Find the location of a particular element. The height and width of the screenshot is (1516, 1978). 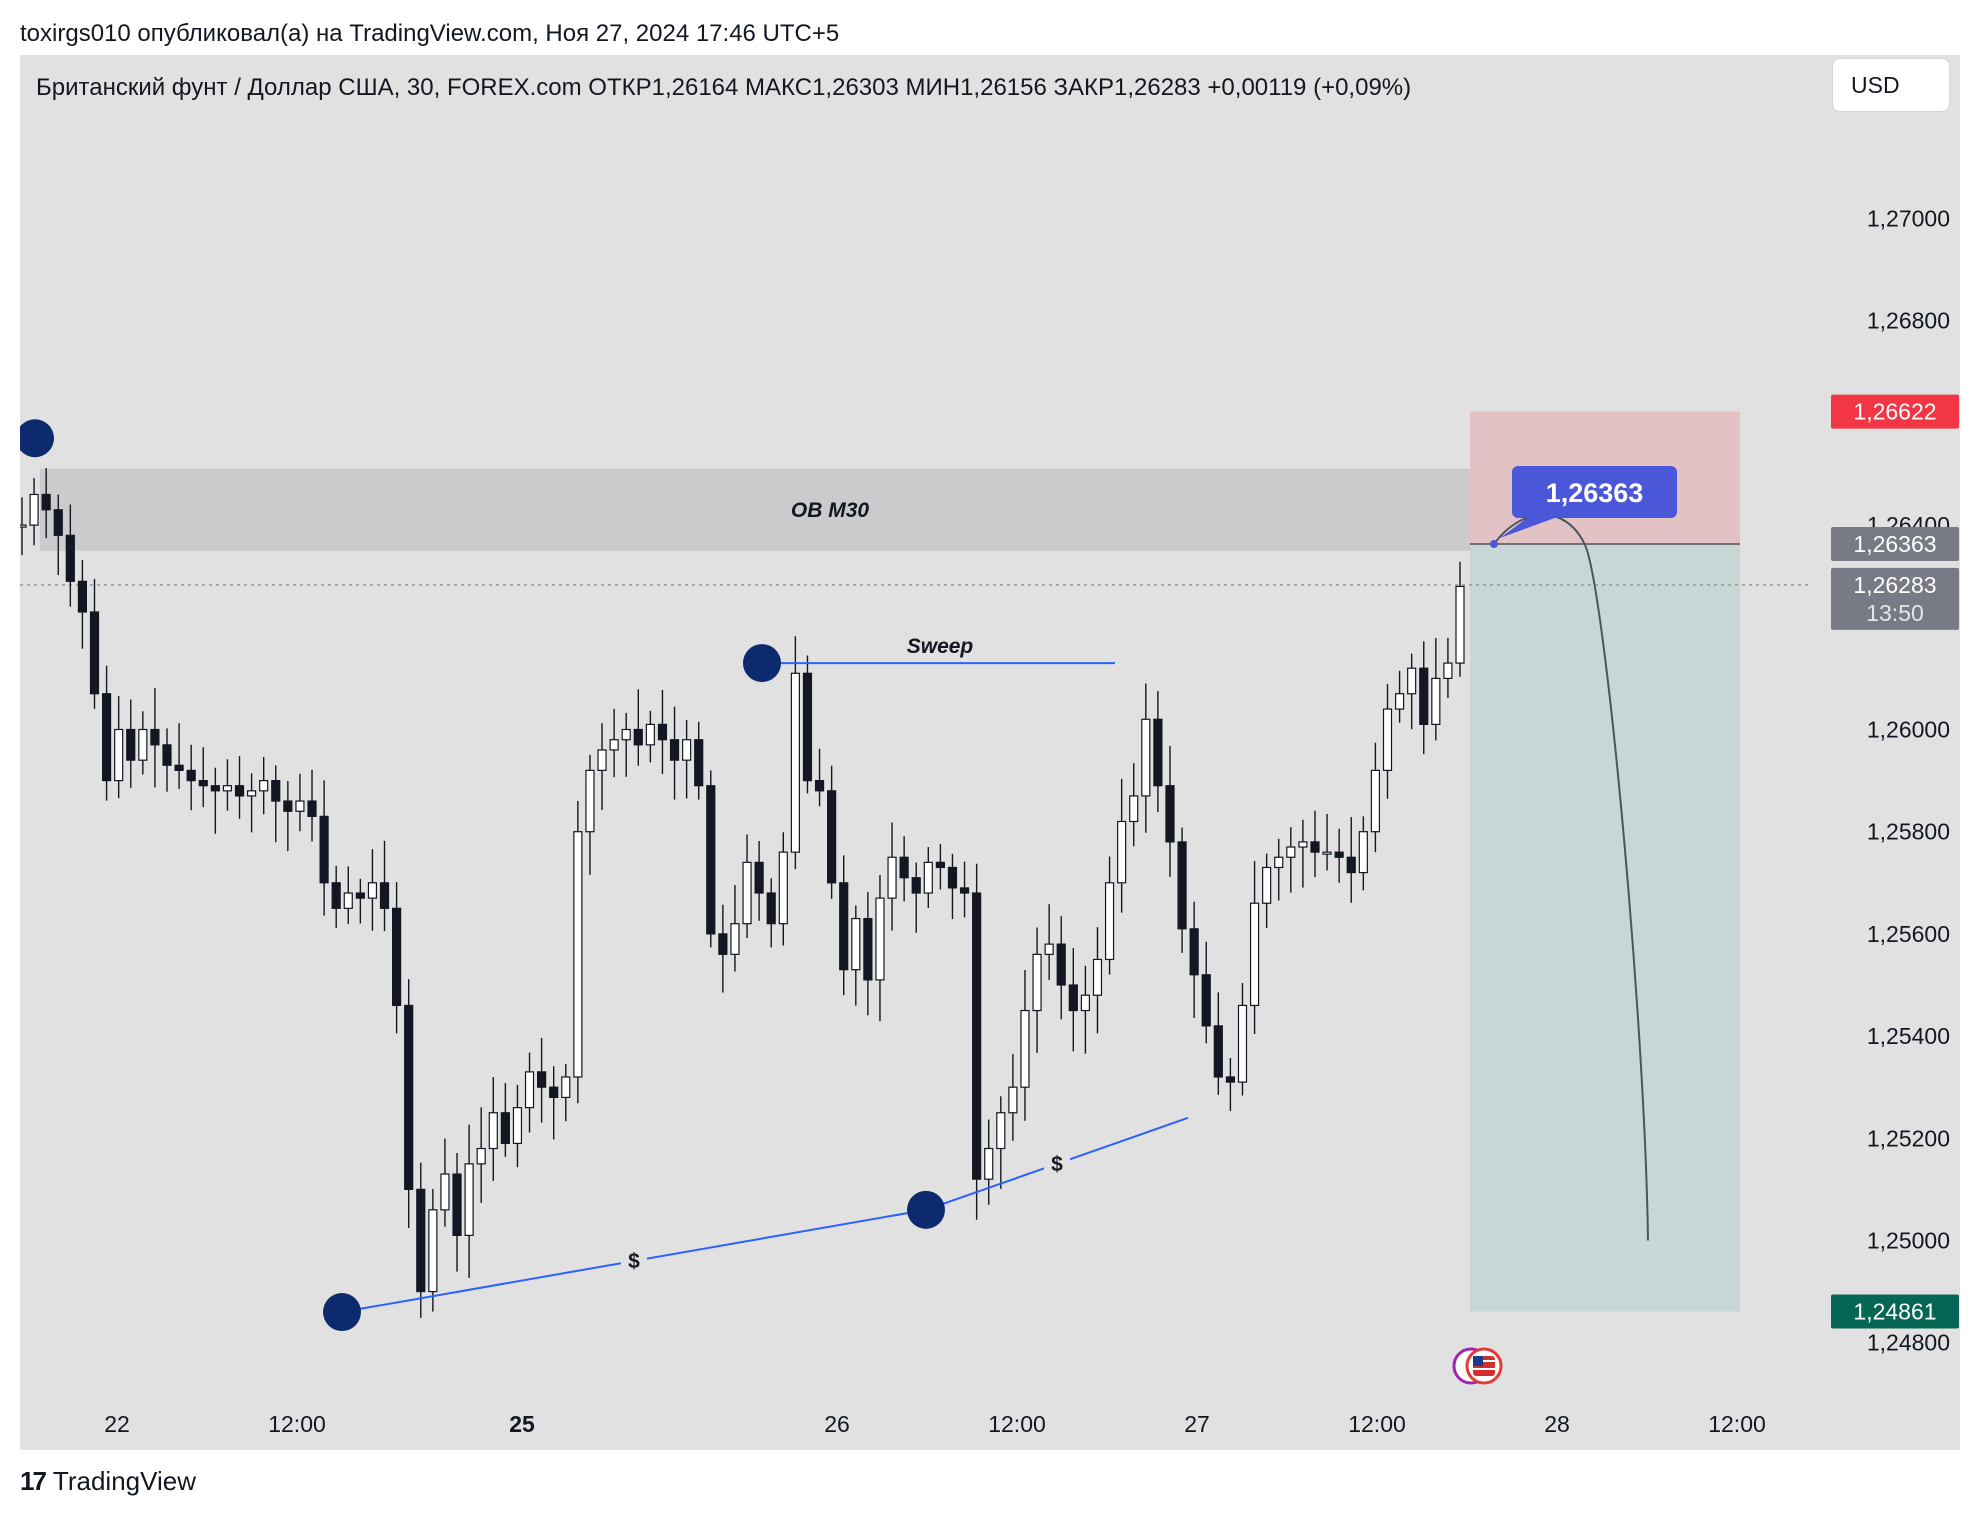

ob-zone is located at coordinates (829, 509).